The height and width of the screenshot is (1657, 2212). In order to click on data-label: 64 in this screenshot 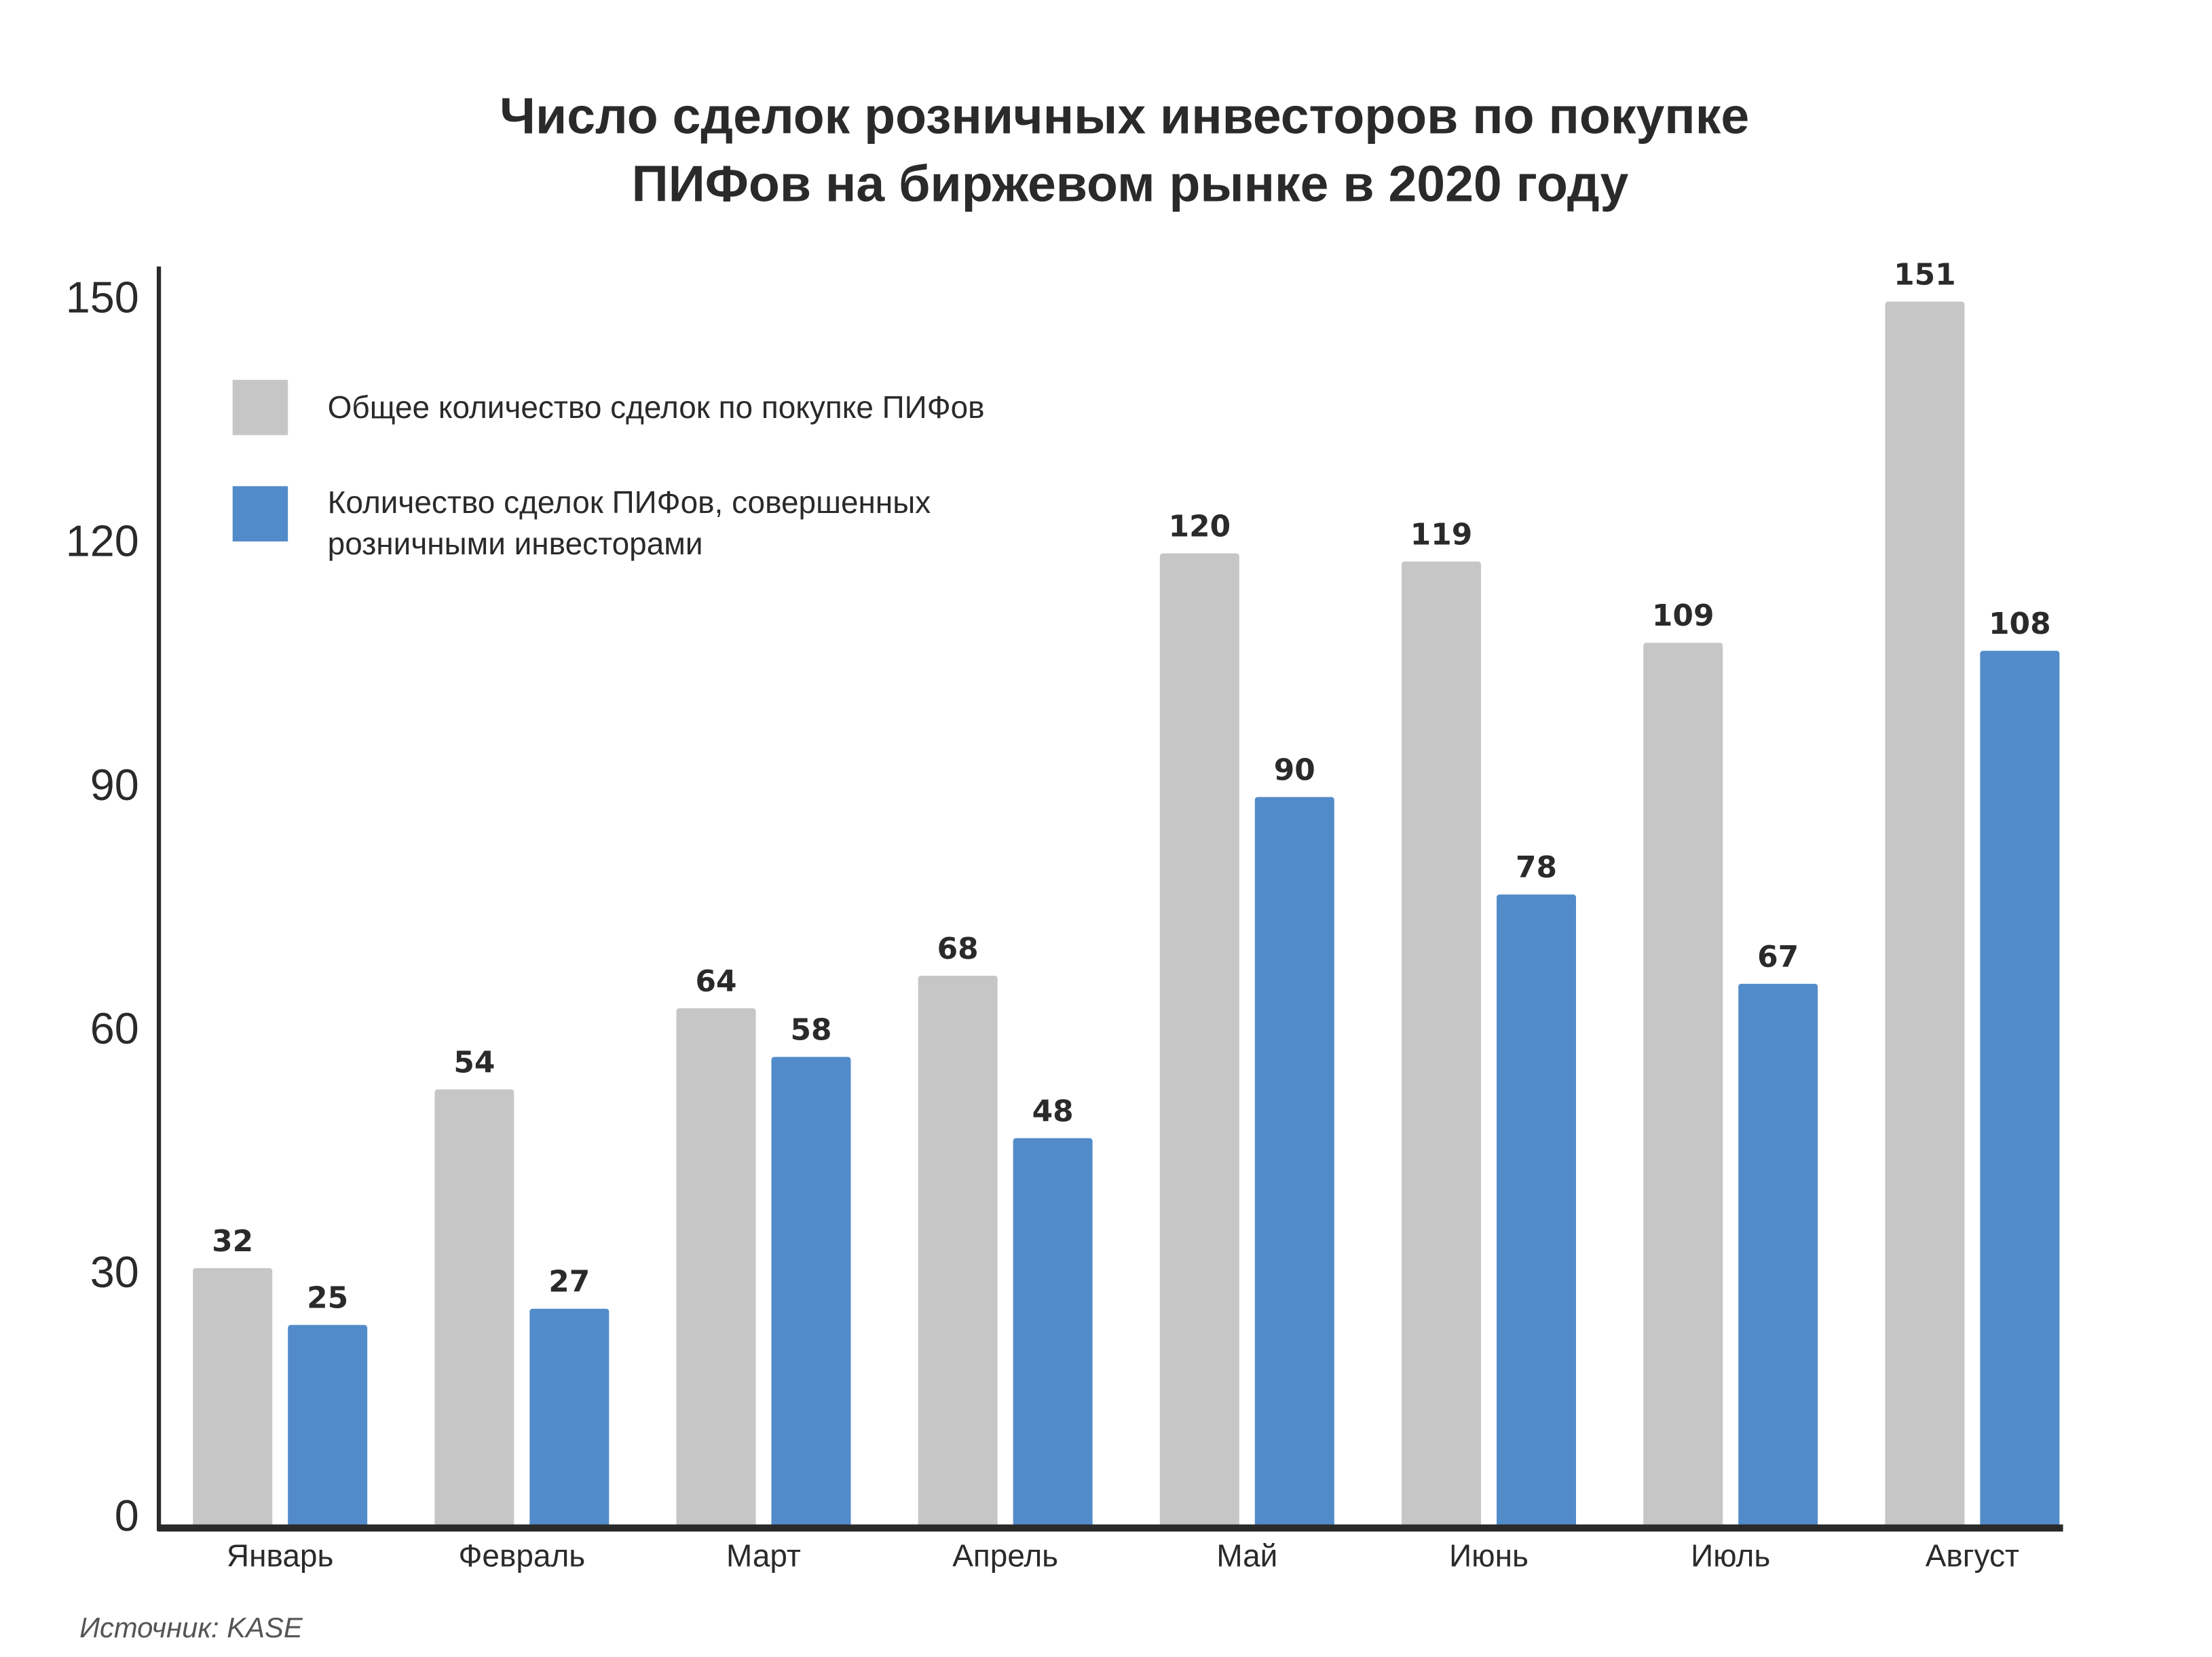, I will do `click(716, 982)`.